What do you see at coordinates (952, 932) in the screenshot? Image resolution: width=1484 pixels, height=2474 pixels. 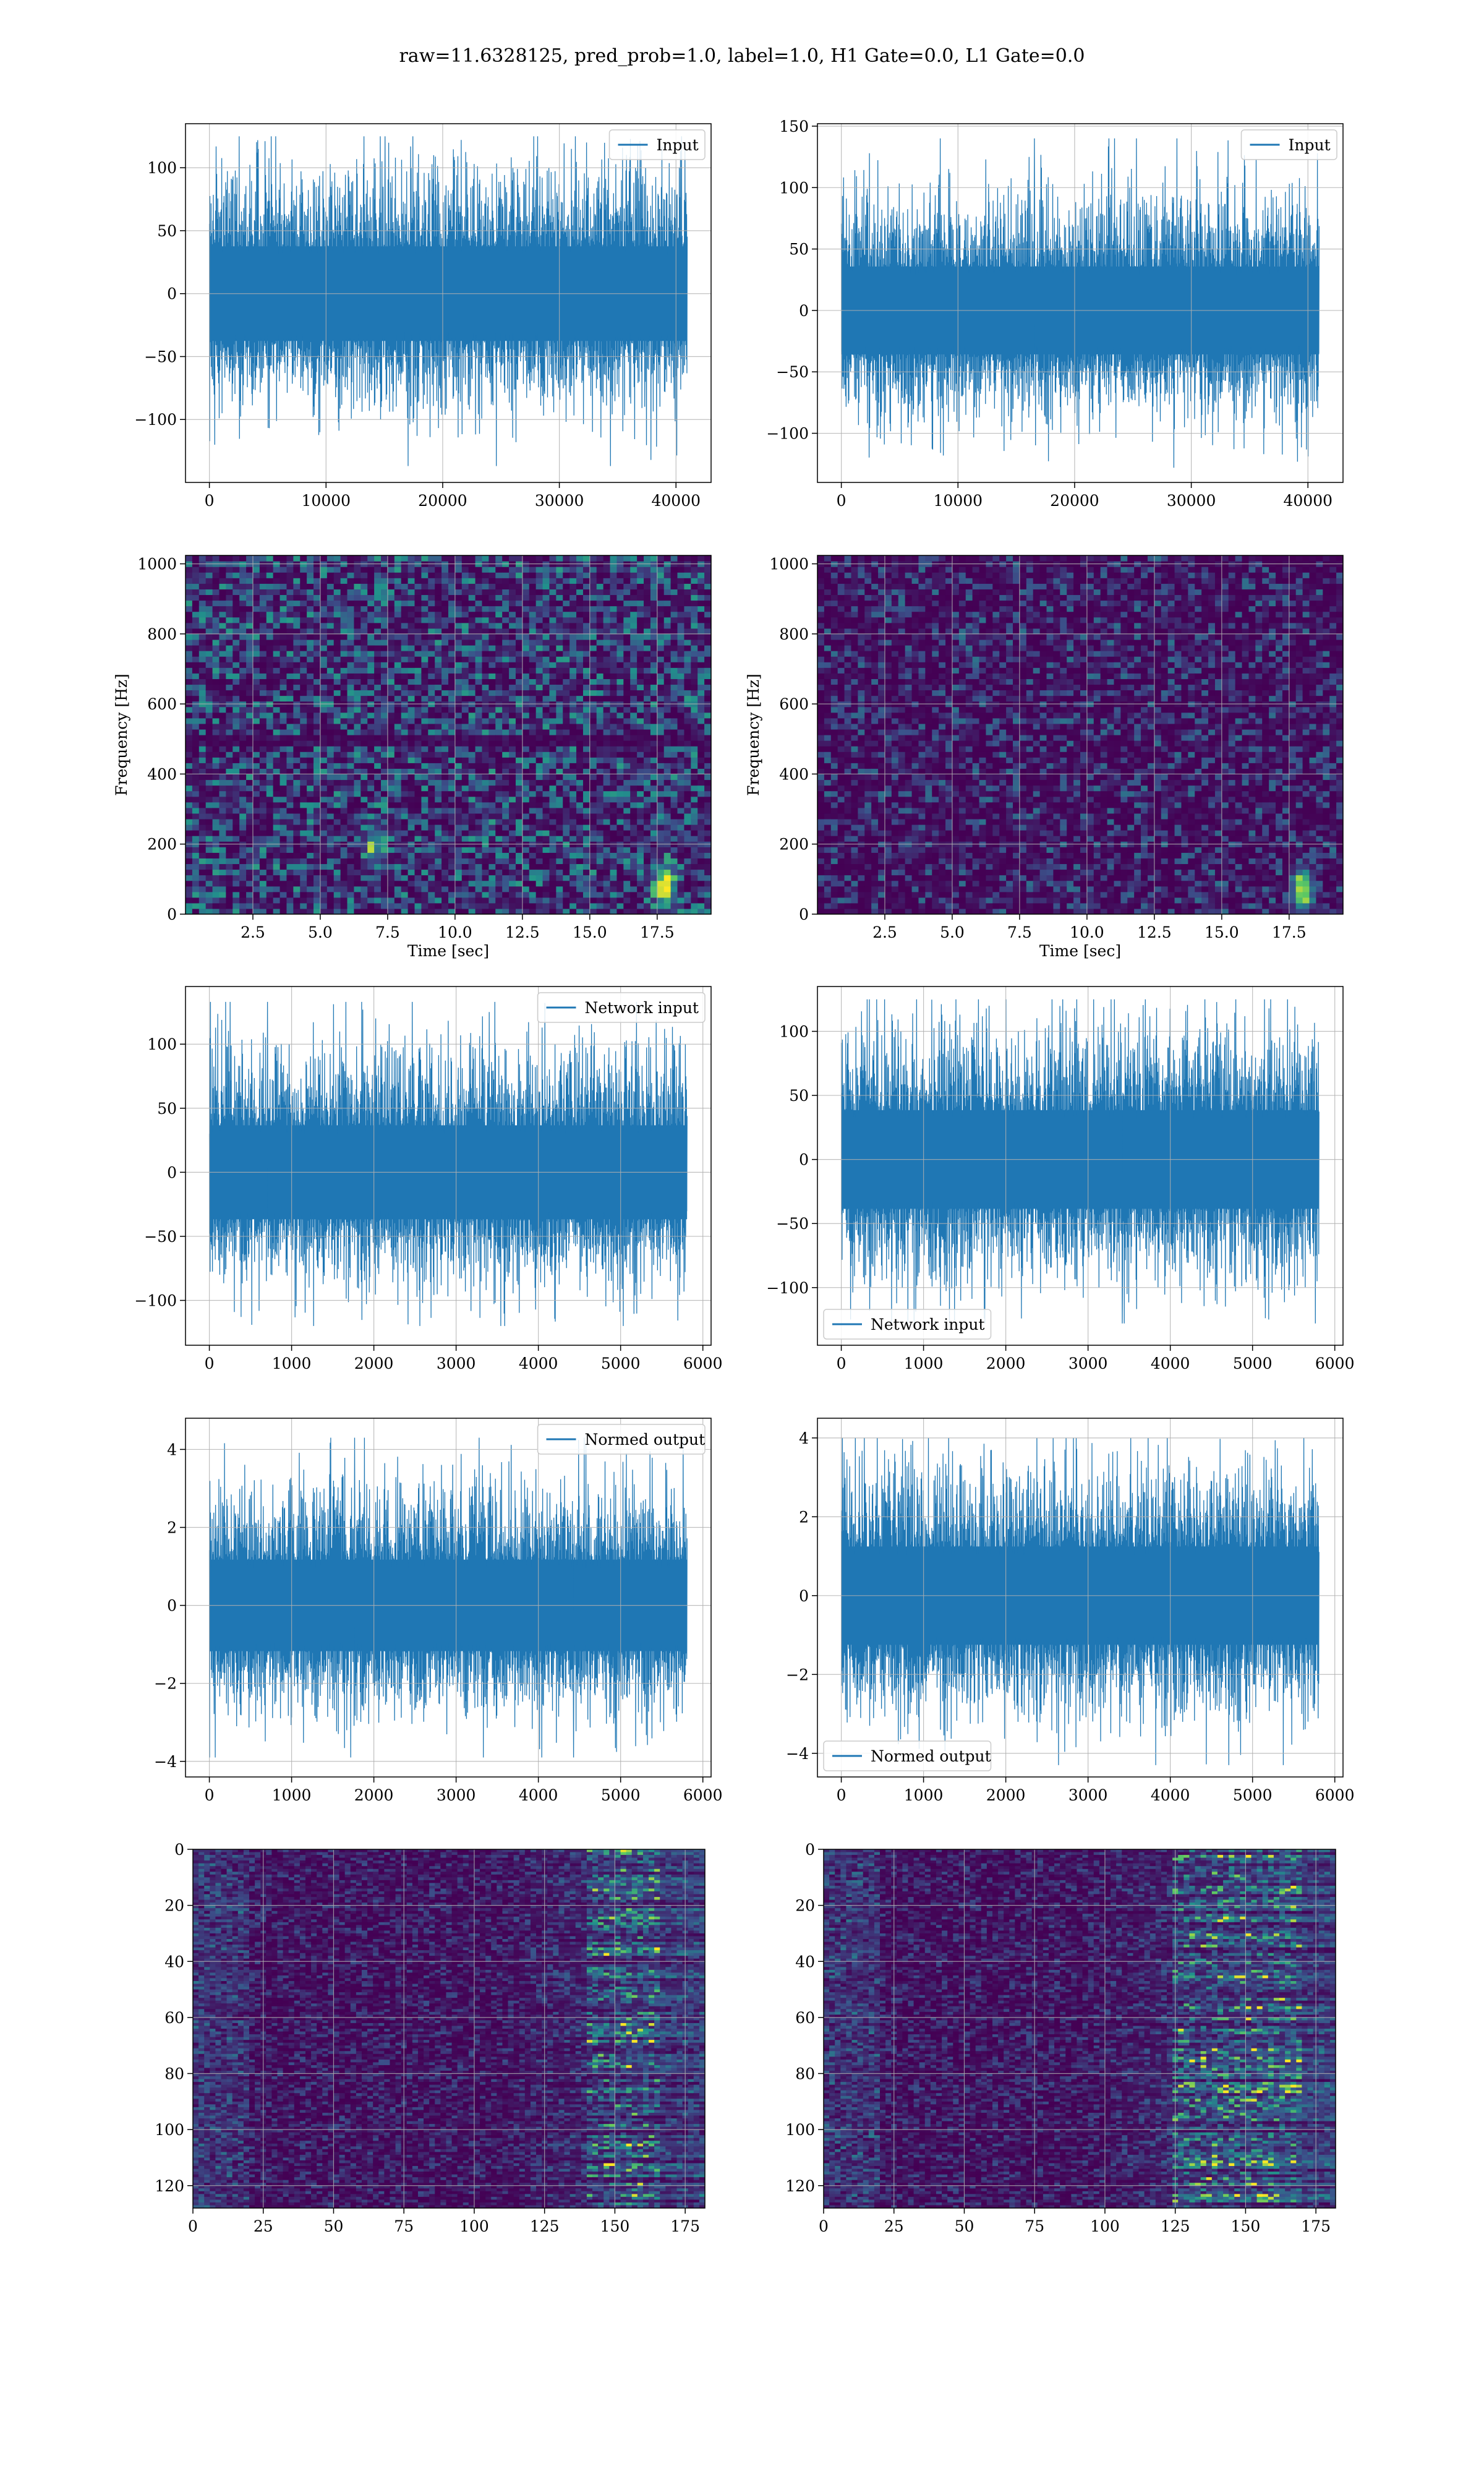 I see `spectrogram-l1-xtick-label: 5.0` at bounding box center [952, 932].